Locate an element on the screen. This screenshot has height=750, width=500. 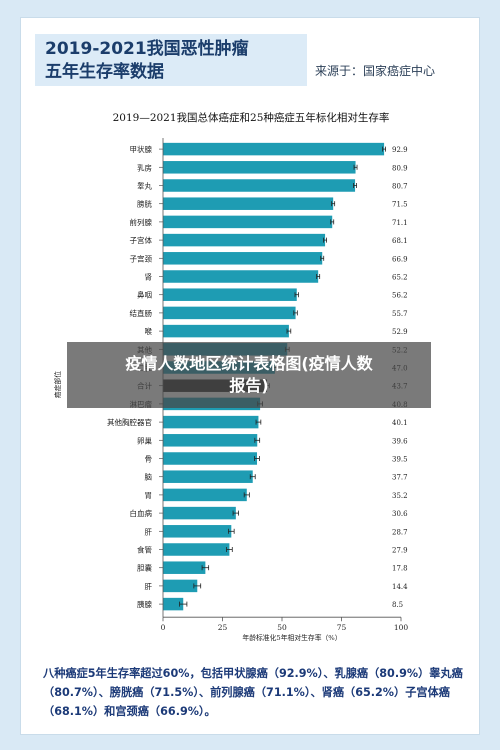
x-axis-title: 年龄标准化5年相对生存率（%） is located at coordinates (291, 637).